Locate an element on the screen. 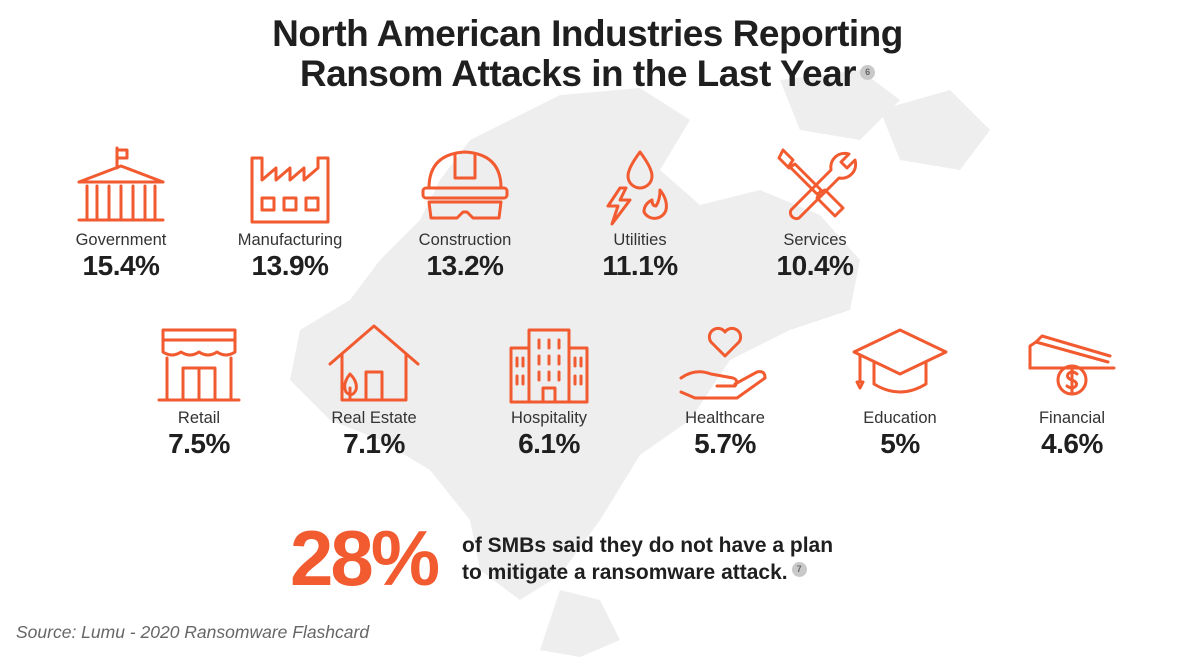 This screenshot has height=657, width=1200. utilities-icon is located at coordinates (637, 188).